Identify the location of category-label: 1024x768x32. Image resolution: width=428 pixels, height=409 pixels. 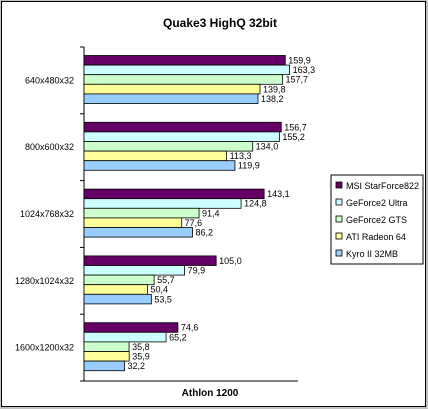
(47, 214).